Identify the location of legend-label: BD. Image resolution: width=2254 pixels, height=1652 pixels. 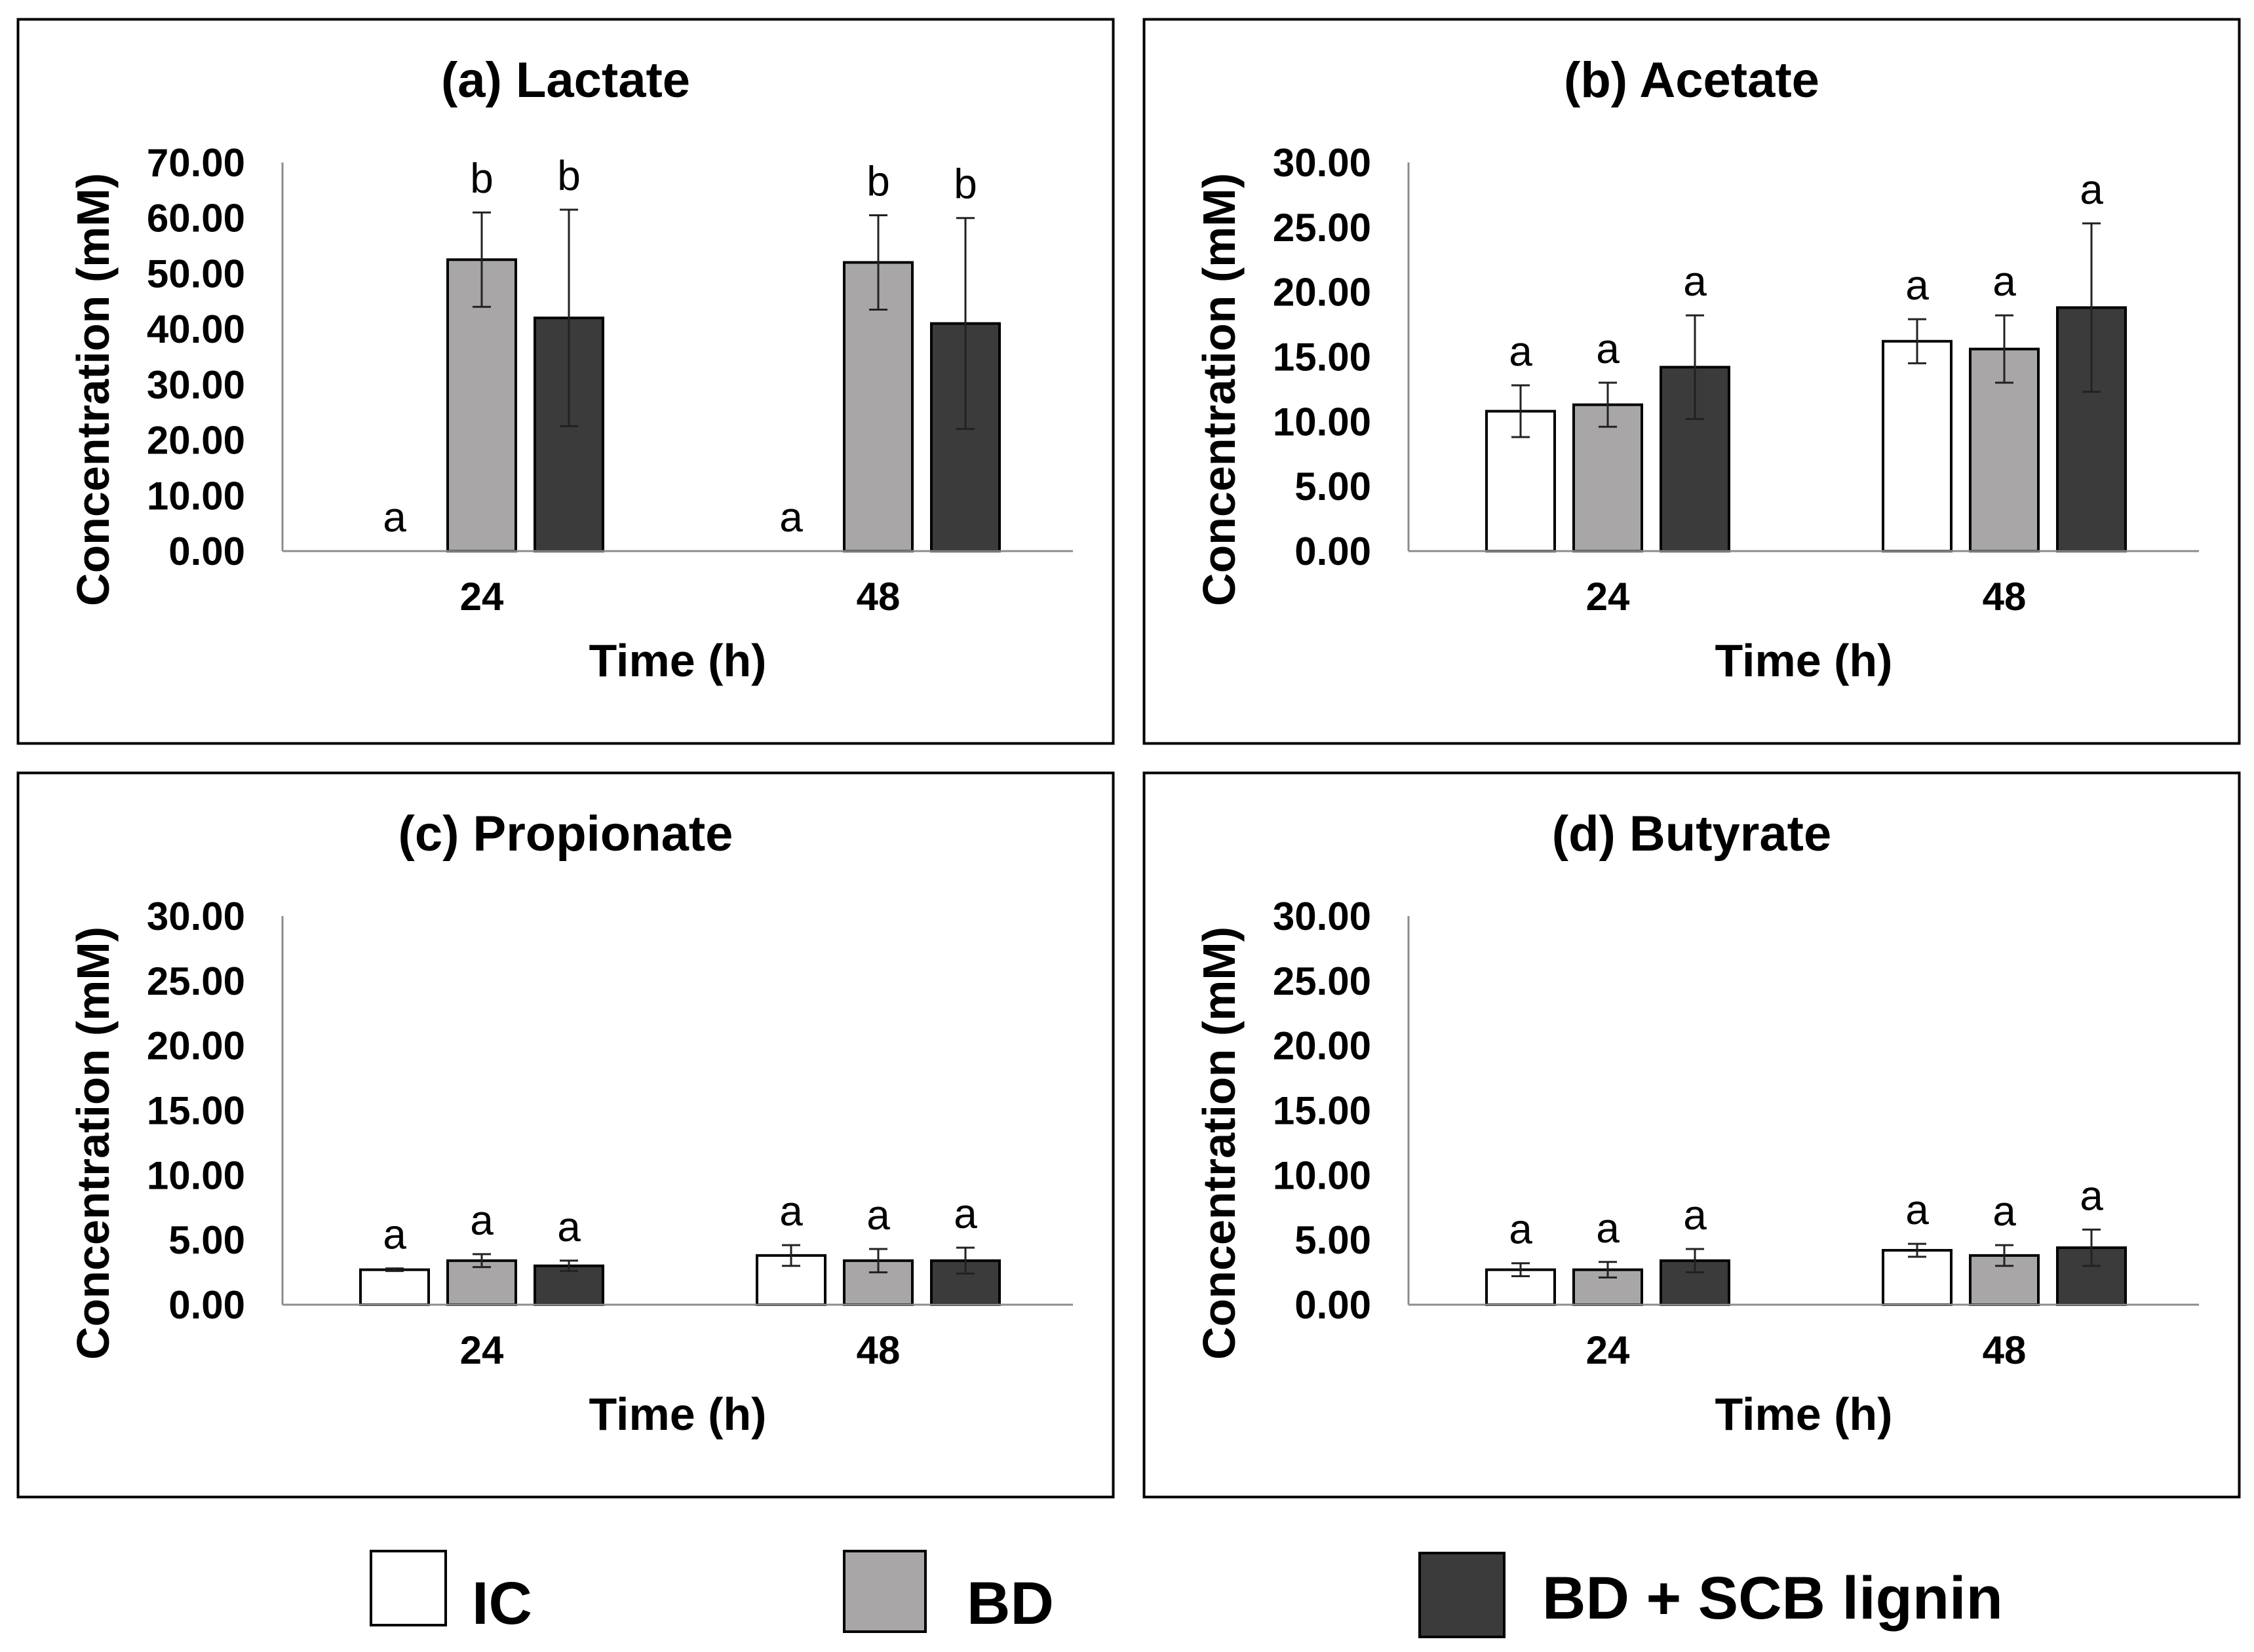
(1011, 1603).